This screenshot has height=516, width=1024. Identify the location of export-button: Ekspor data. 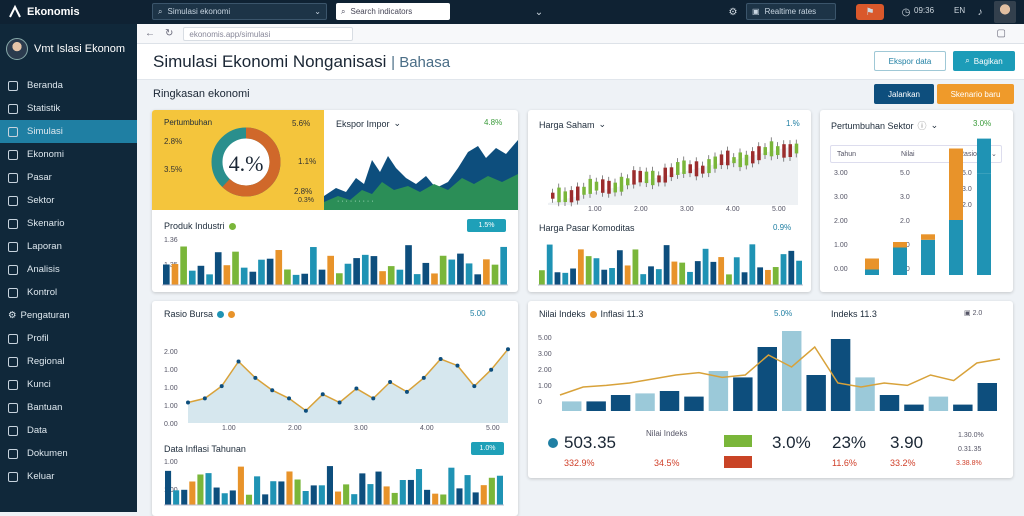
(910, 61).